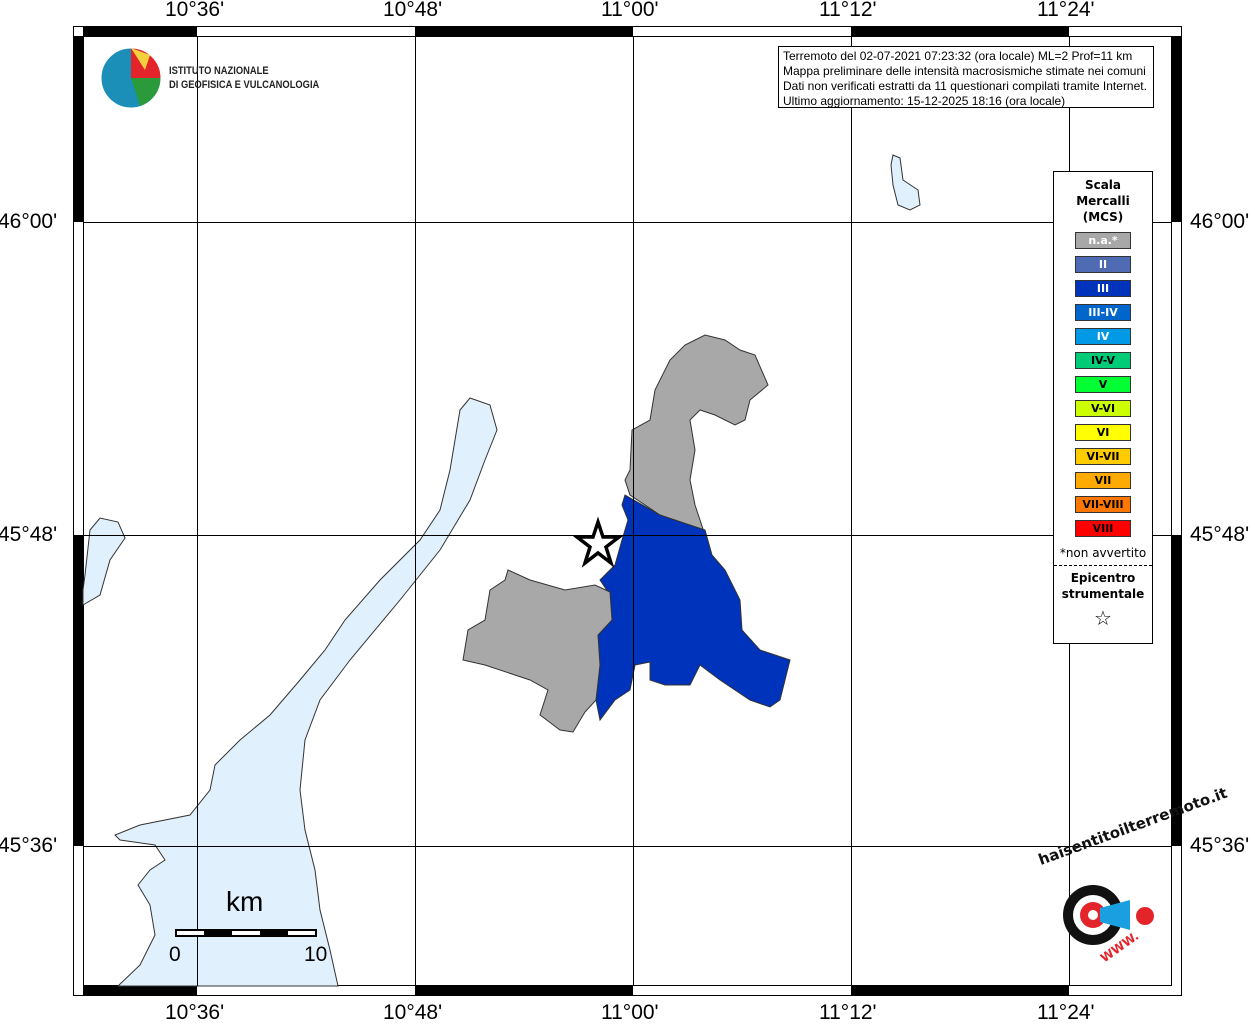 Image resolution: width=1255 pixels, height=1025 pixels. I want to click on legend-swatch: IV, so click(1103, 336).